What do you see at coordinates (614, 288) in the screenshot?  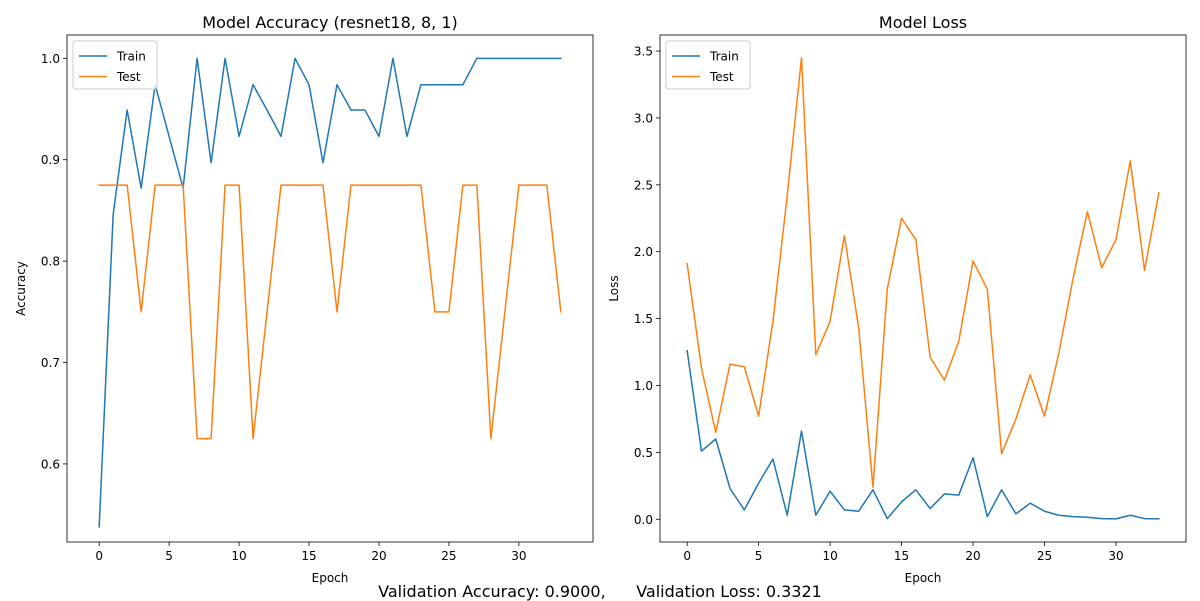 I see `y-axis-label: Loss` at bounding box center [614, 288].